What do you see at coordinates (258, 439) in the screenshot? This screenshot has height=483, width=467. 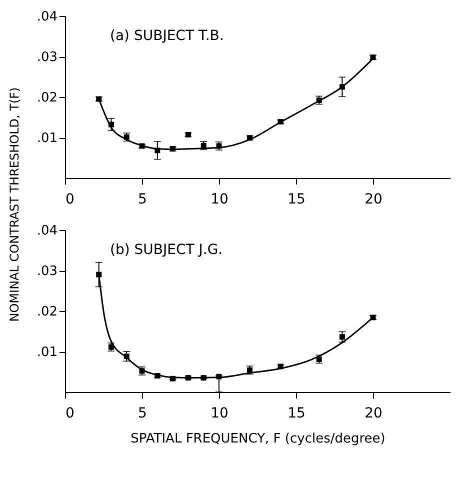 I see `x-axis-title: SPATIAL FREQUENCY, F (cycles/degree)` at bounding box center [258, 439].